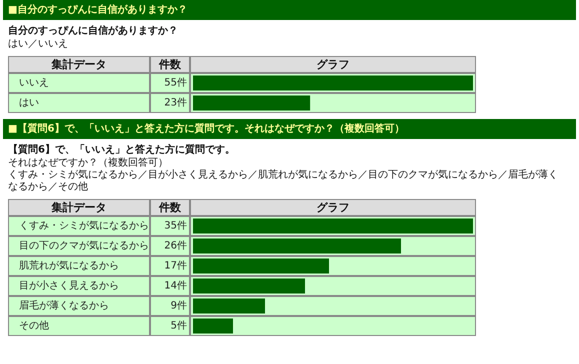 The image size is (579, 364). What do you see at coordinates (175, 226) in the screenshot?
I see `data-label: 35件` at bounding box center [175, 226].